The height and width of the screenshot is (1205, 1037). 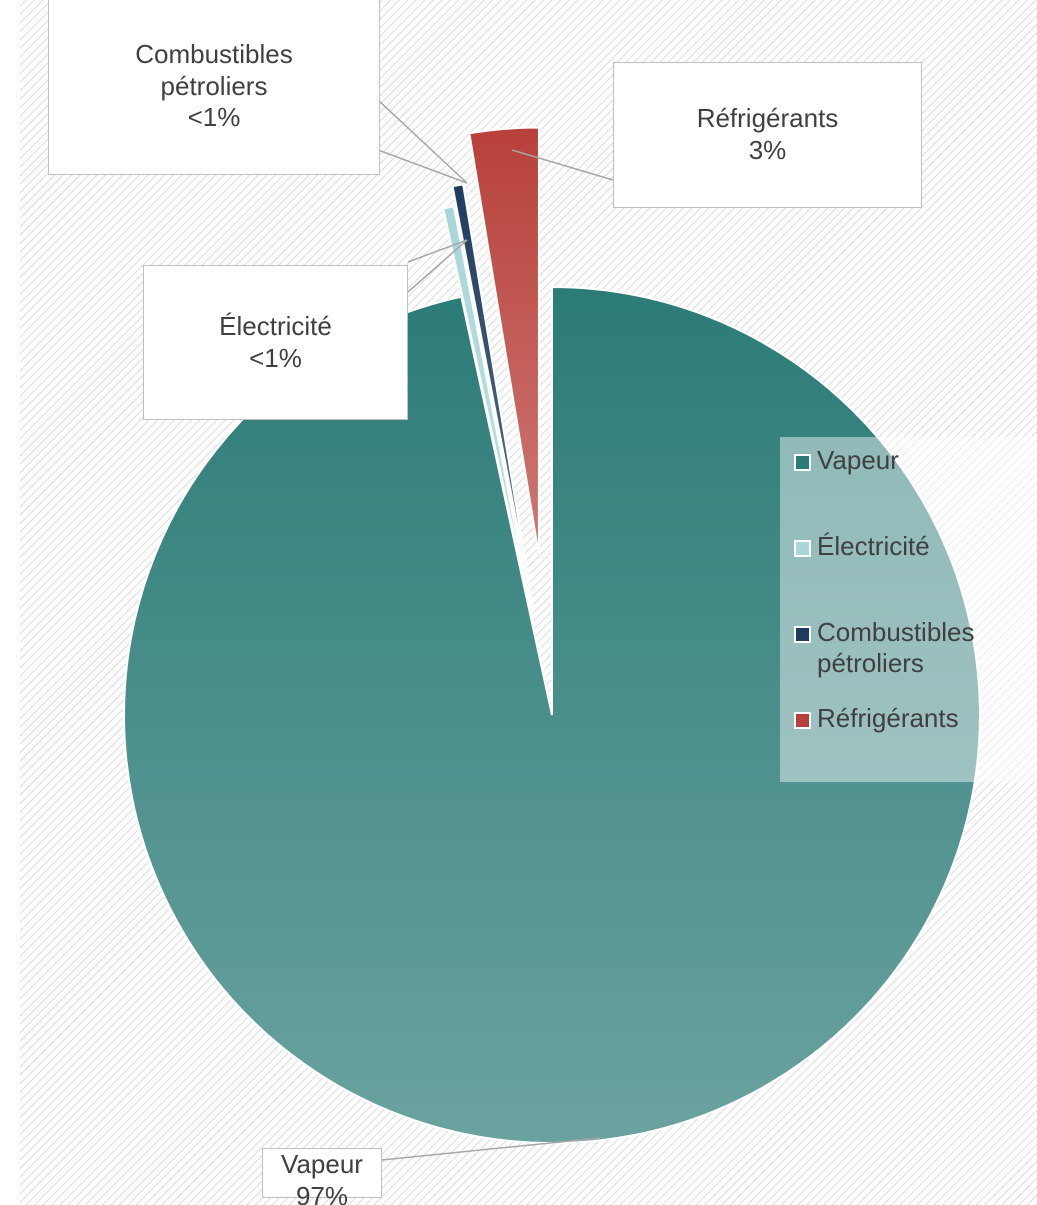 I want to click on data-label: Réfrigérants 3%, so click(x=767, y=135).